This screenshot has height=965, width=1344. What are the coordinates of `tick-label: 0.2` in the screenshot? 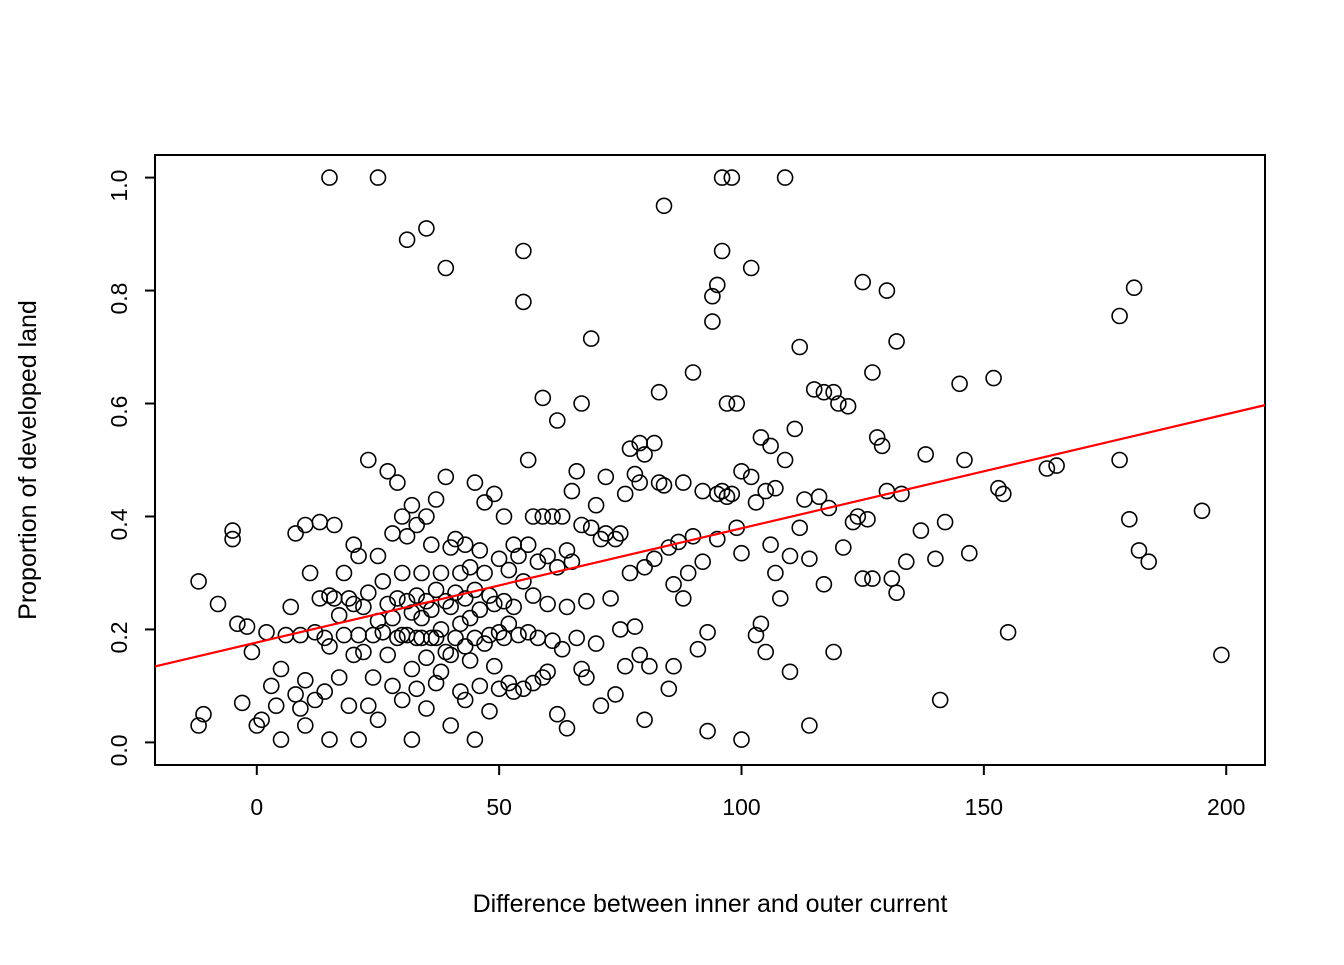 It's located at (119, 637).